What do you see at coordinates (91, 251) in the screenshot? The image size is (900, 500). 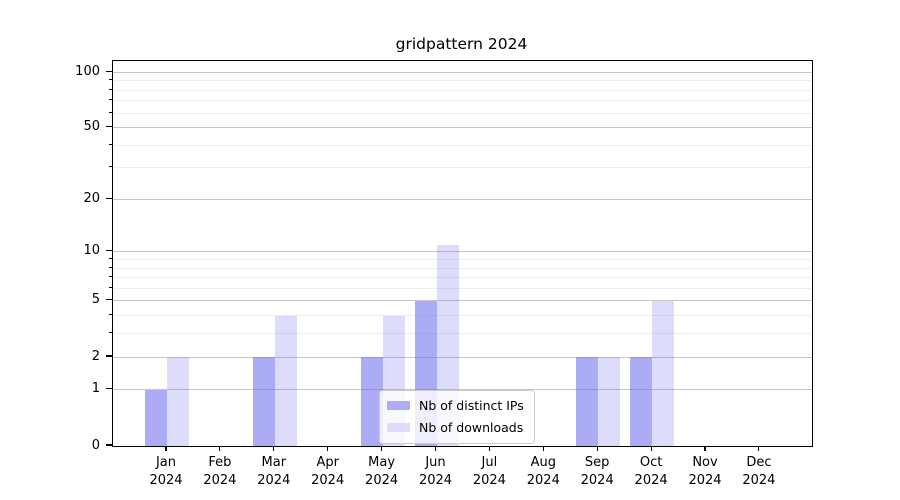 I see `y-tick-label: 10` at bounding box center [91, 251].